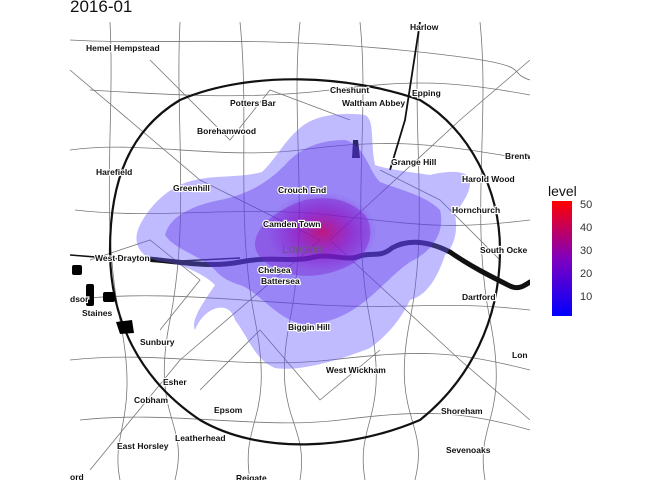  What do you see at coordinates (157, 342) in the screenshot?
I see `label-sunbury: Sunbury` at bounding box center [157, 342].